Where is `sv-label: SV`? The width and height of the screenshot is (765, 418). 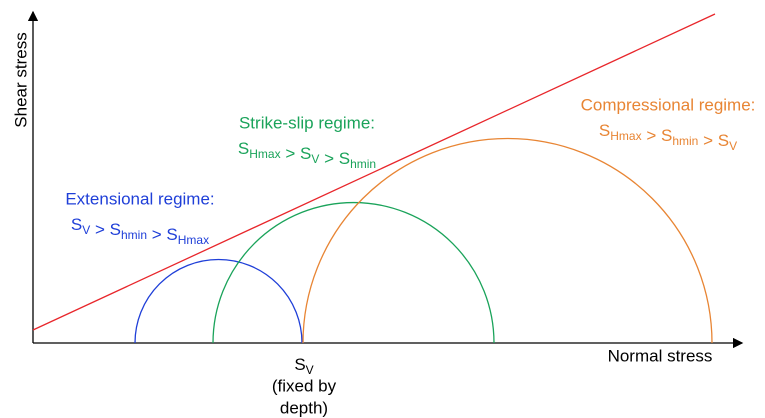
sv-label: SV is located at coordinates (303, 366).